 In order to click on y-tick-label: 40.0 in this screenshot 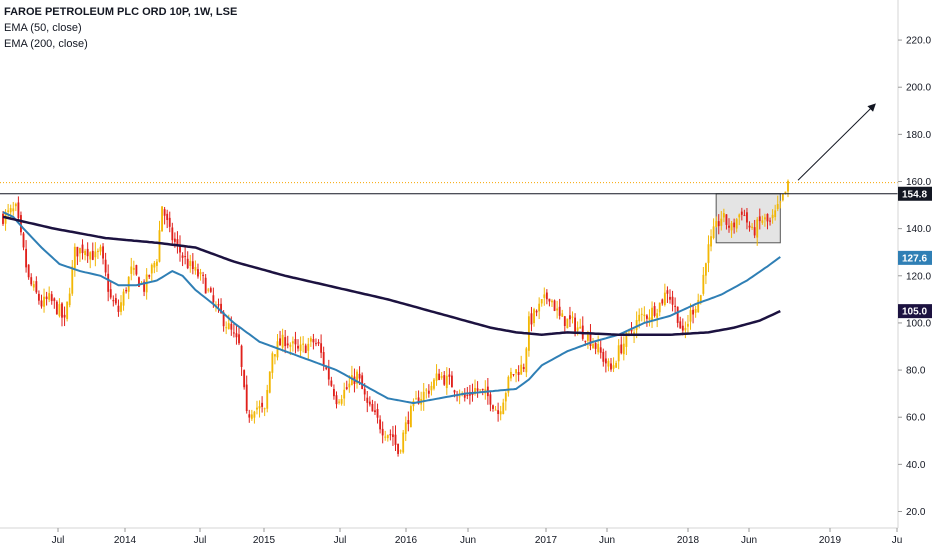, I will do `click(916, 465)`.